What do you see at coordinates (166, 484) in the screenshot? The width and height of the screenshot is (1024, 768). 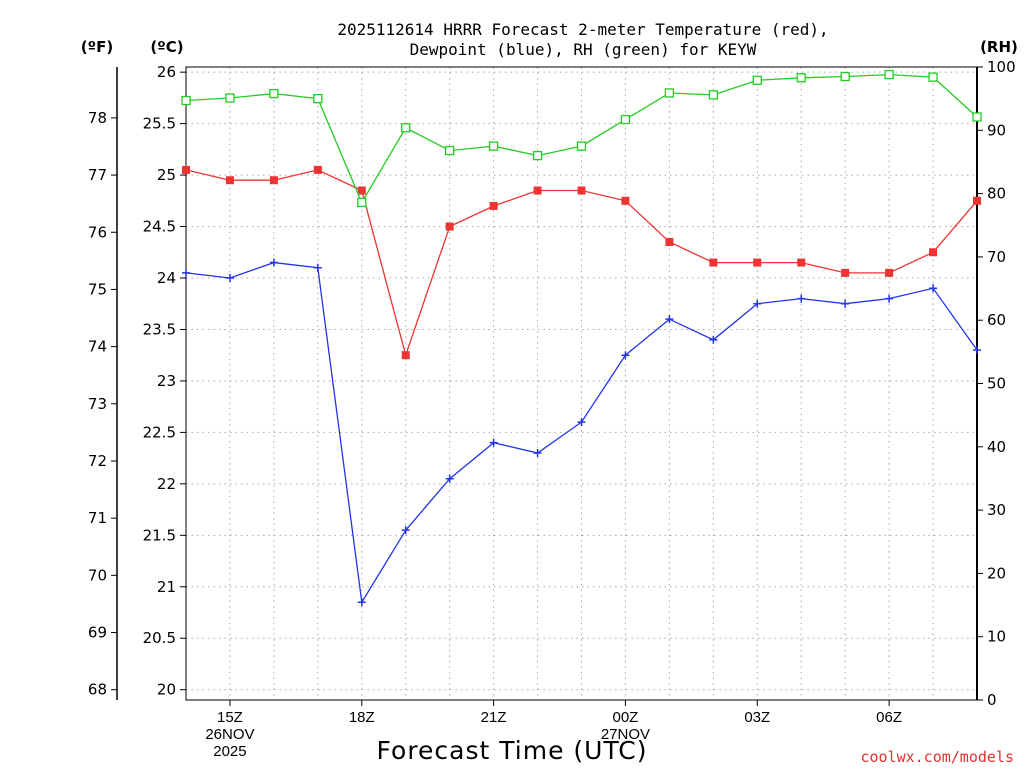 I see `celsius-tick-label: 22` at bounding box center [166, 484].